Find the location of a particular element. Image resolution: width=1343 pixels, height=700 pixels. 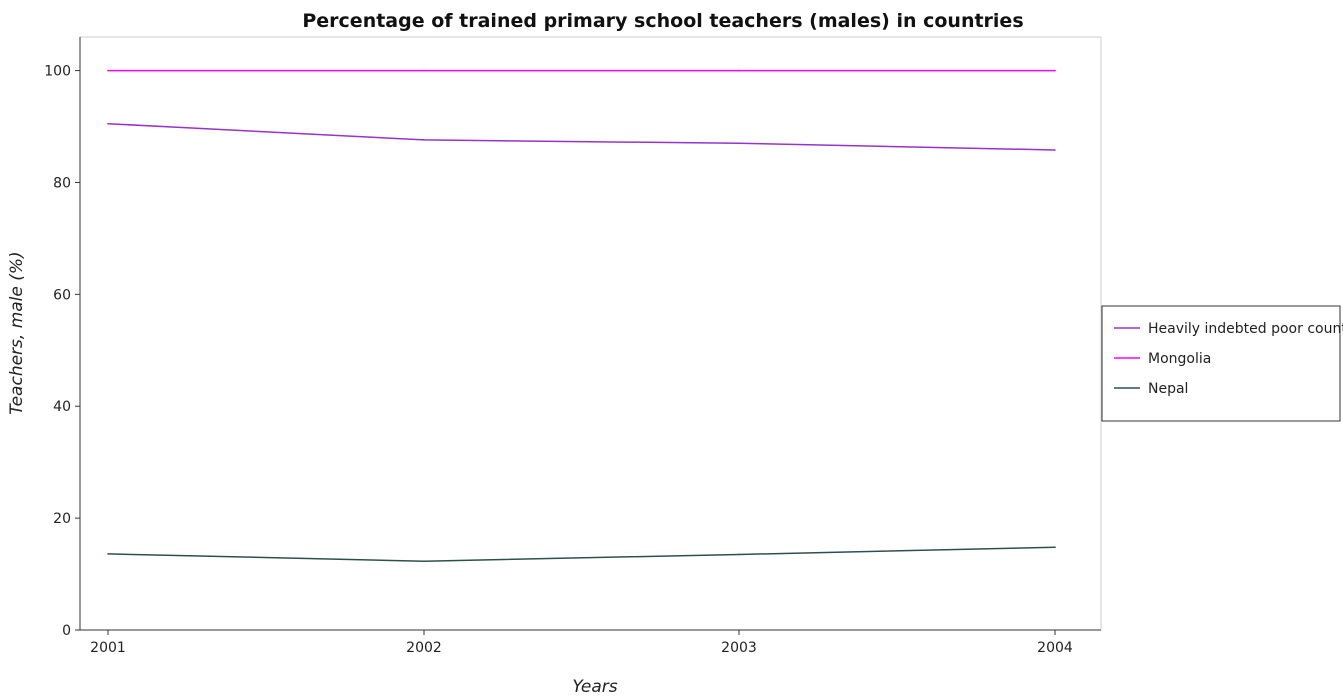

y-tick-label: 20 is located at coordinates (62, 519).